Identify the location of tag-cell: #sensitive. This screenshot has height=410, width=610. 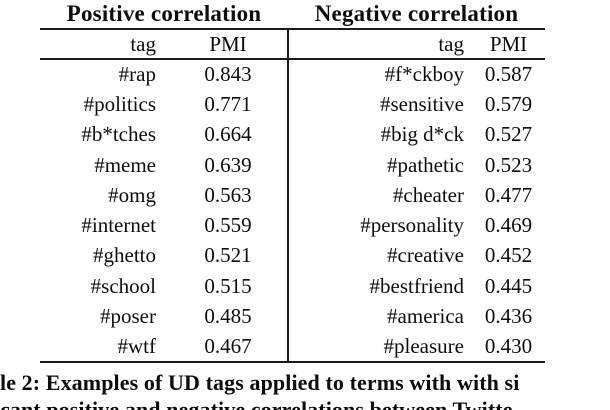
(422, 103).